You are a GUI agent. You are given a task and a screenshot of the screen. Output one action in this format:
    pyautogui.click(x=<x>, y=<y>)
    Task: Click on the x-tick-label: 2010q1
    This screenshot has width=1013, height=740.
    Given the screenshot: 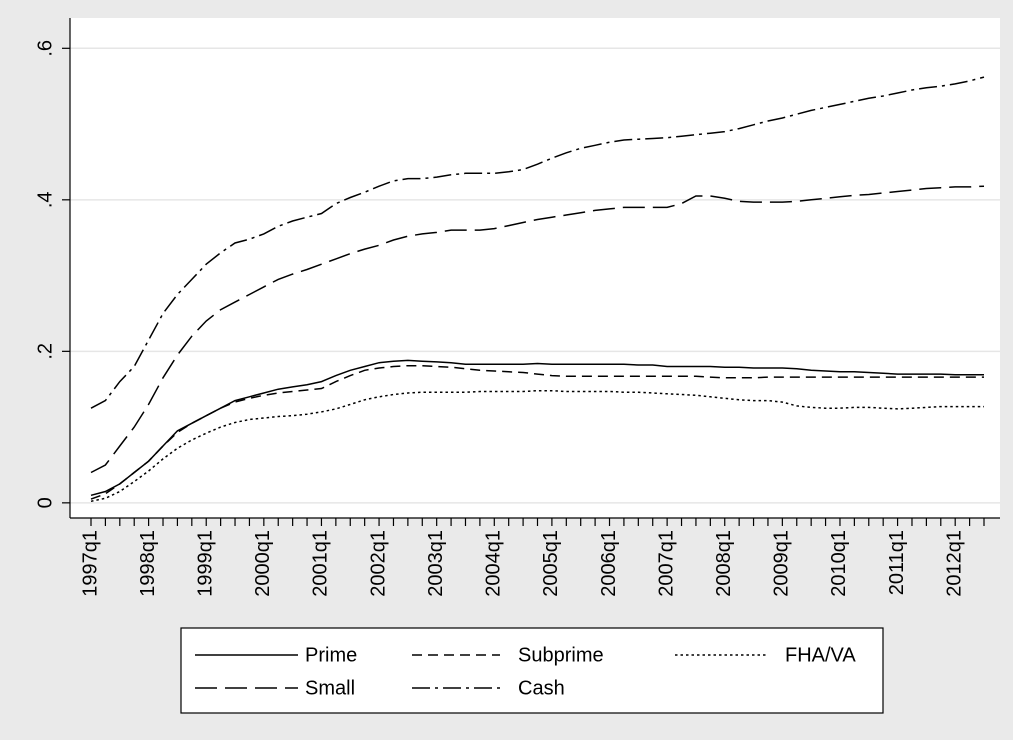 What is the action you would take?
    pyautogui.click(x=839, y=563)
    